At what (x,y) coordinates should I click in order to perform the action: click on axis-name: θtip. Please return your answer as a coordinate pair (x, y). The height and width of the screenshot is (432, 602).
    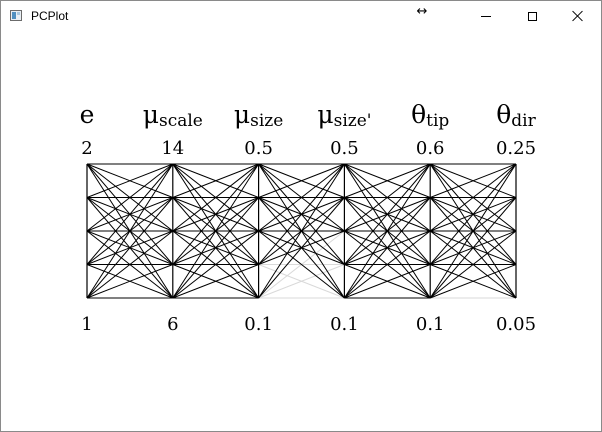
    Looking at the image, I should click on (430, 115).